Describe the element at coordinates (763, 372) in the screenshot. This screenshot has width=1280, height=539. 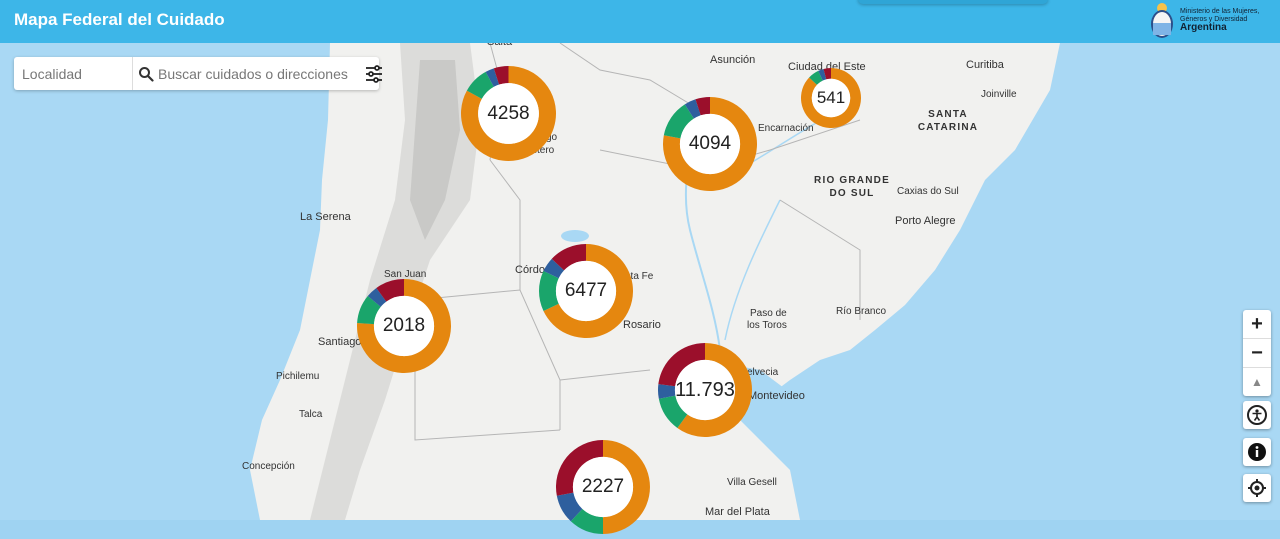
I see `place-helvecia: elvecia` at that location.